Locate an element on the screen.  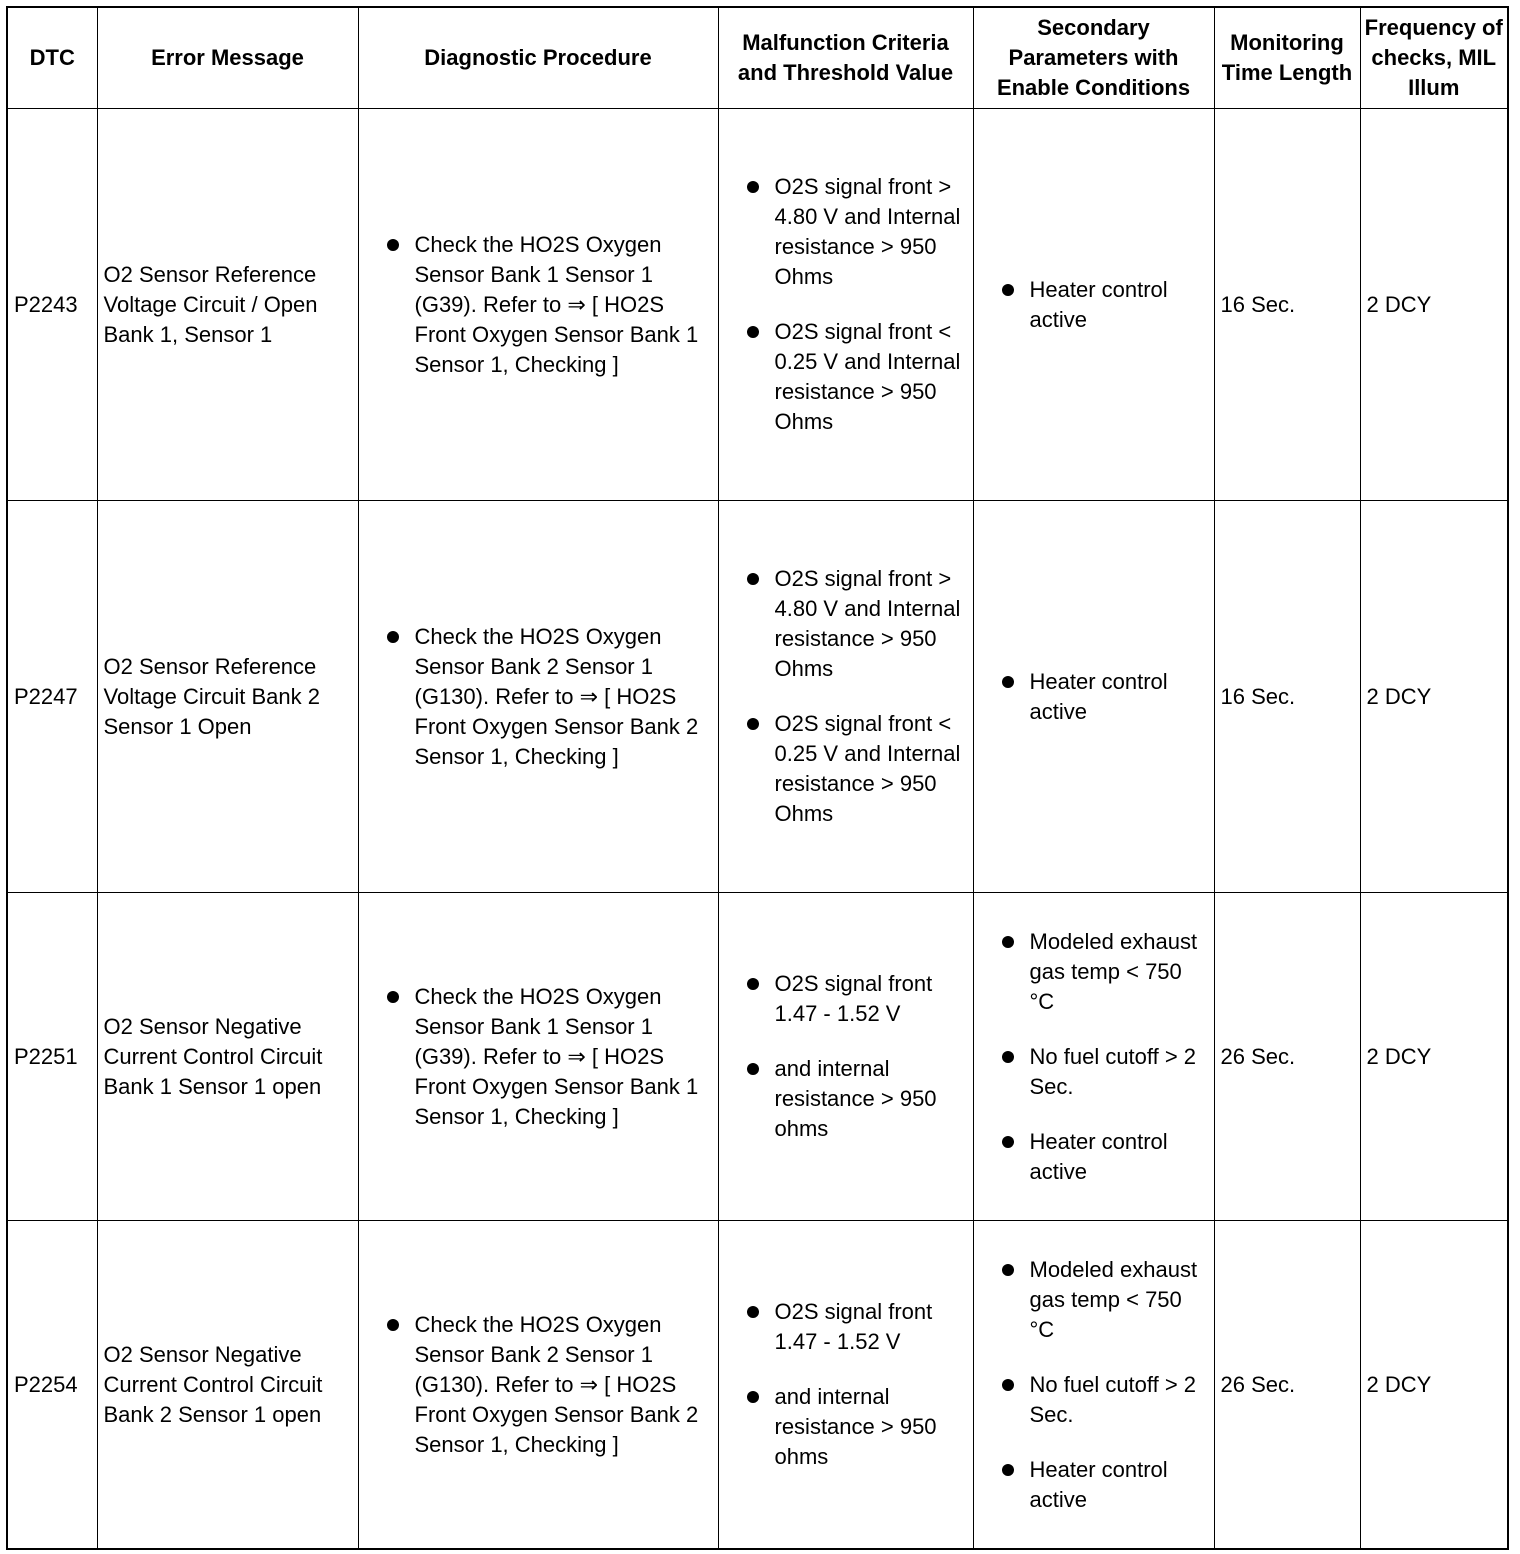
dtc-code: P2247 is located at coordinates (52, 696).